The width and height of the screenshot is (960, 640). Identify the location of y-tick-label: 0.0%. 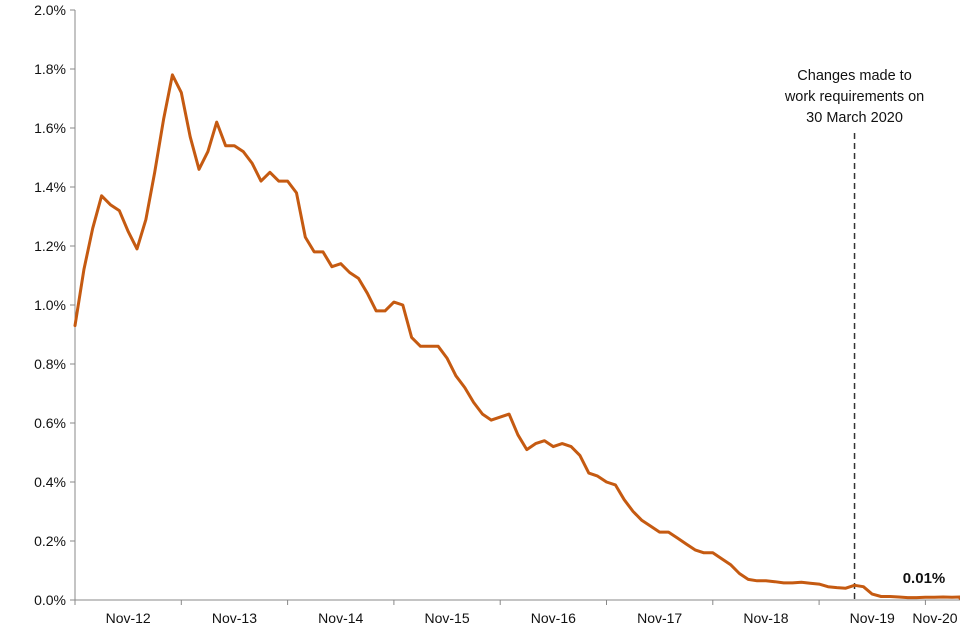
(50, 600).